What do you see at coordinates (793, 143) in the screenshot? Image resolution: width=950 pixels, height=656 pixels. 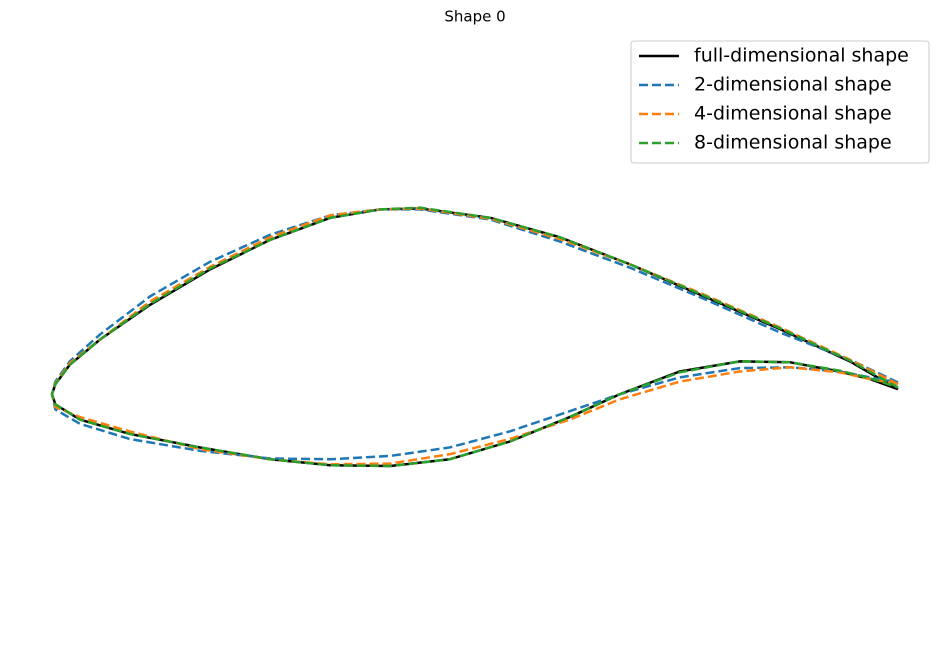 I see `legend-label: 8-dimensional shape` at bounding box center [793, 143].